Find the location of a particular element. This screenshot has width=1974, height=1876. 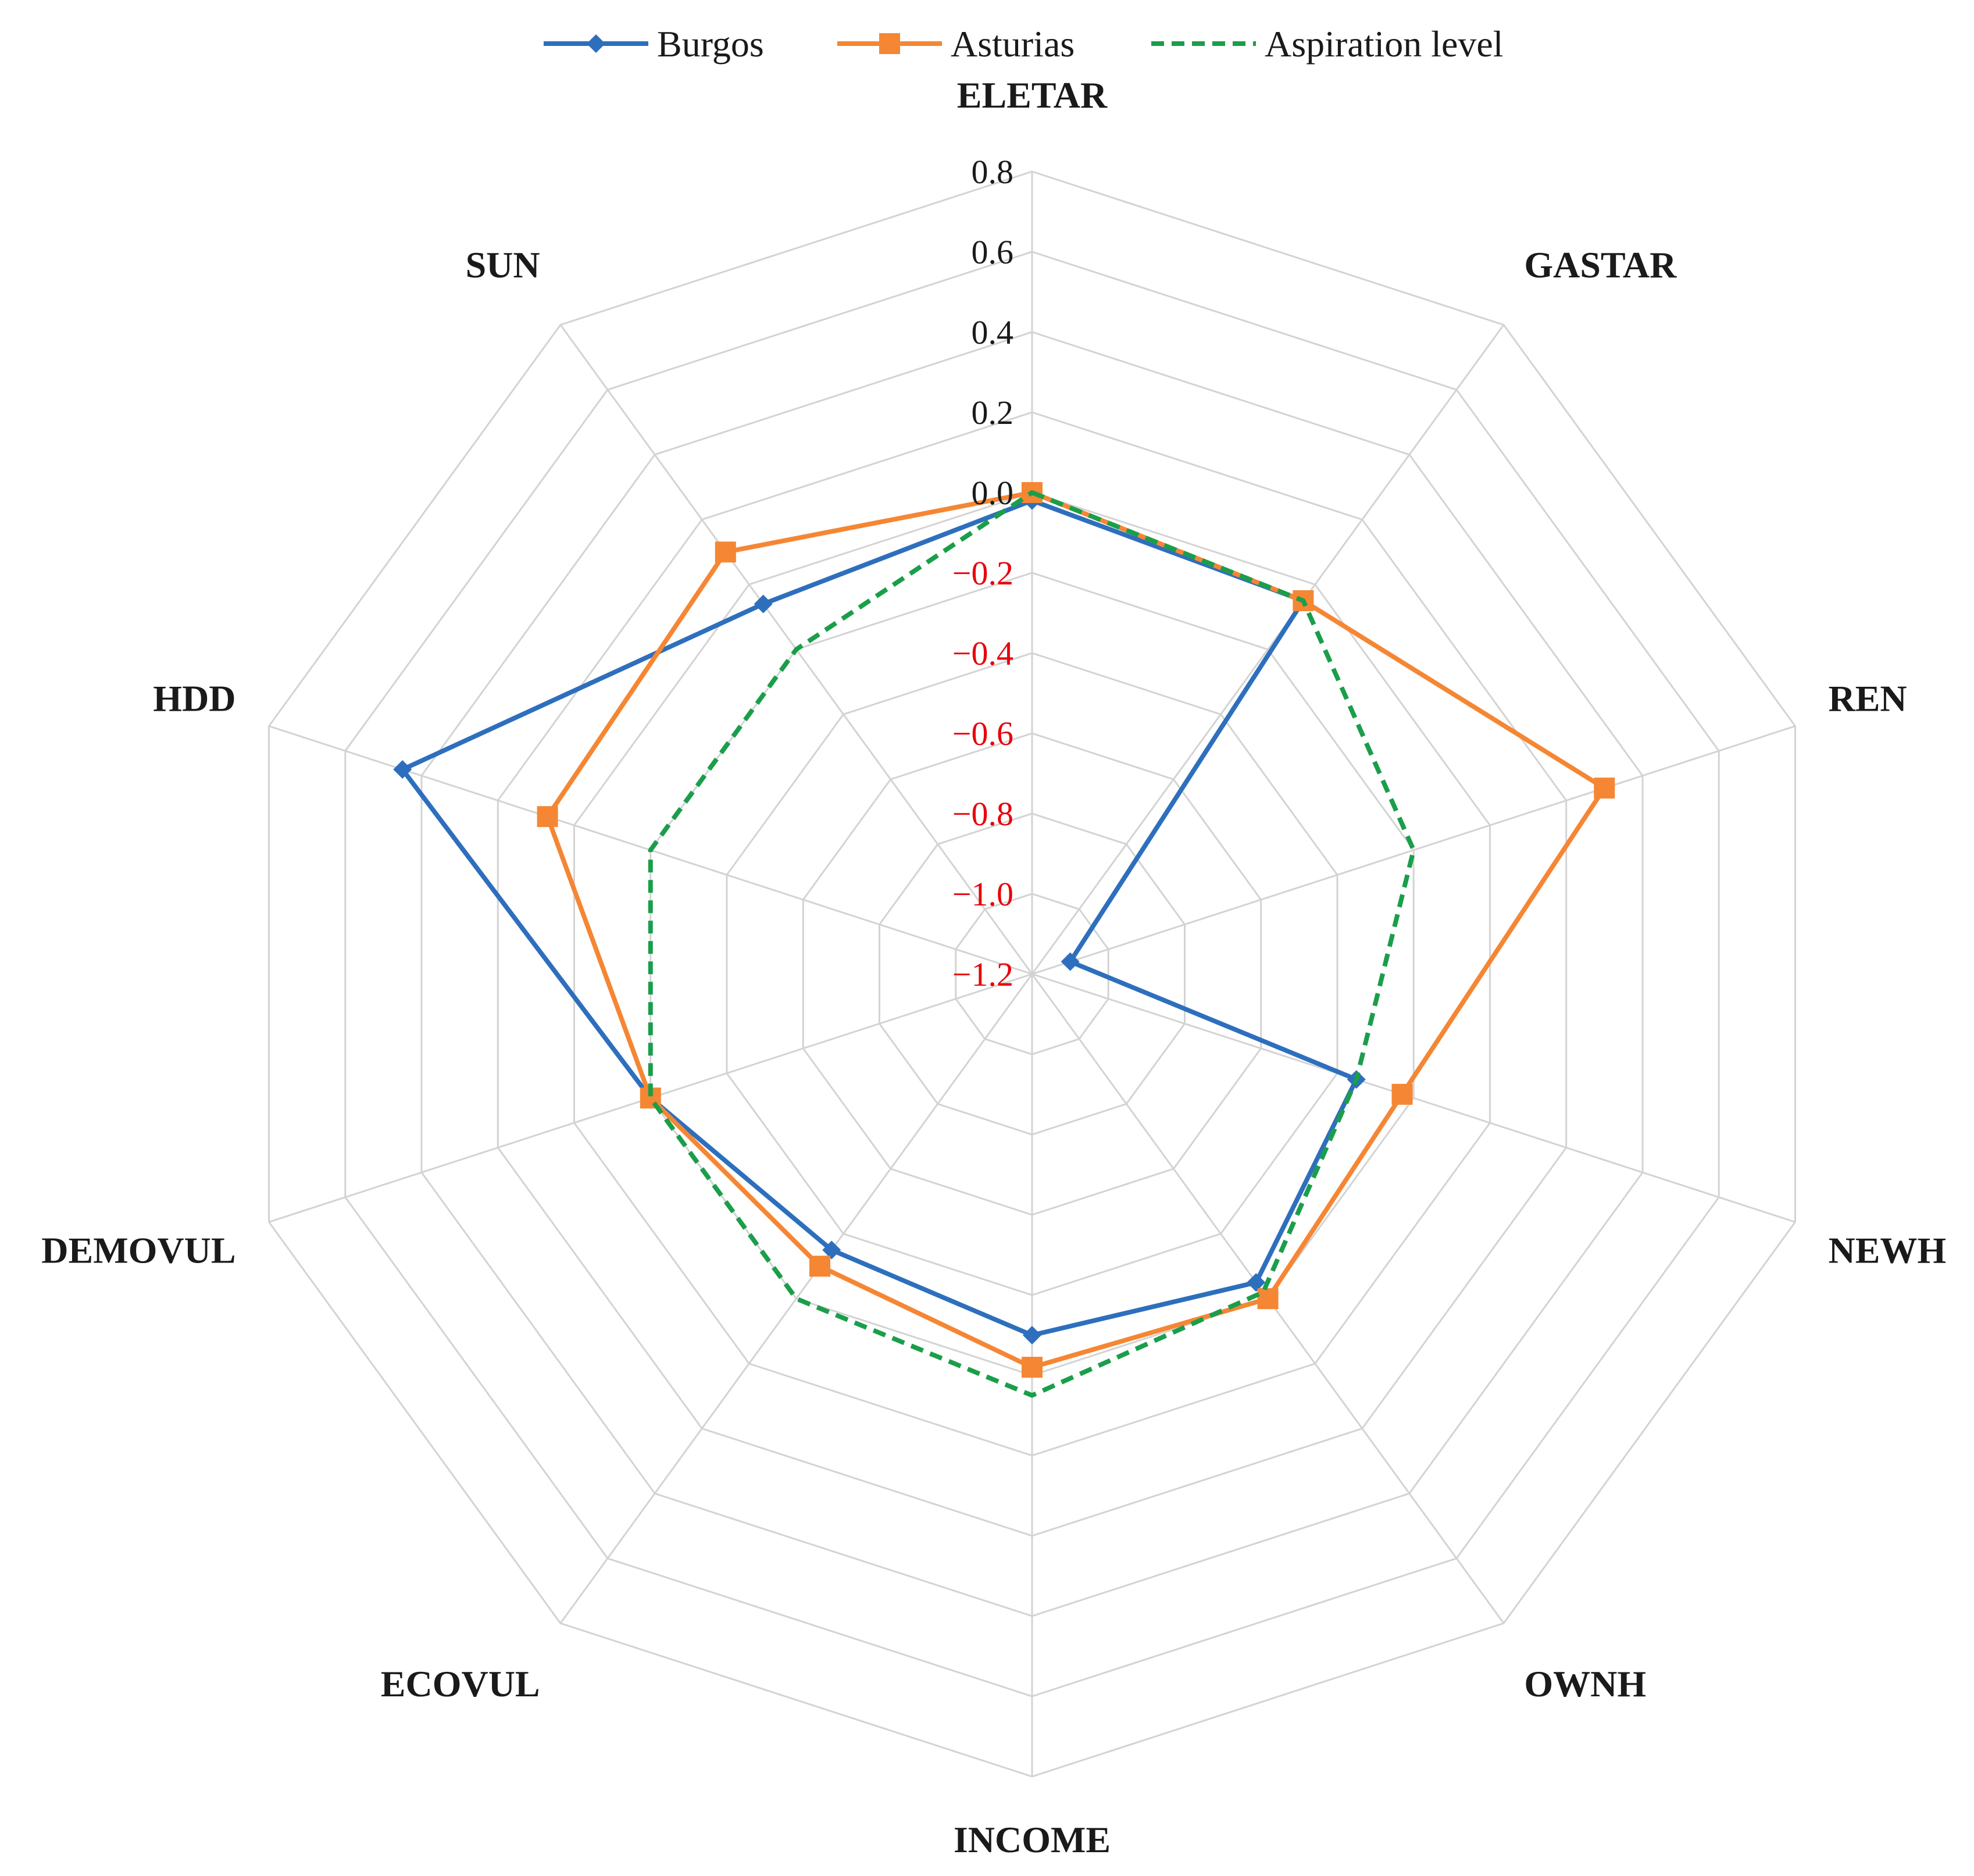

spoke-newh is located at coordinates (1413, 1098).